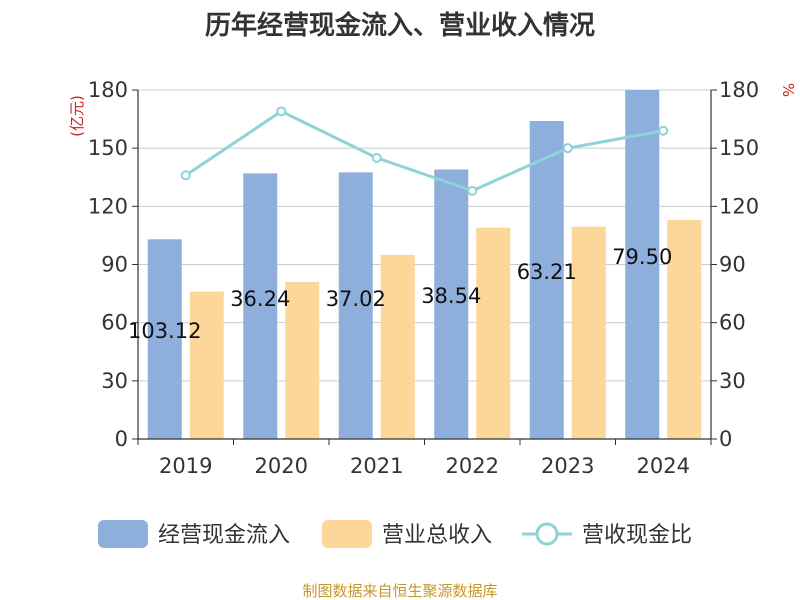 Image resolution: width=800 pixels, height=600 pixels. I want to click on right-tick-label: 90, so click(732, 265).